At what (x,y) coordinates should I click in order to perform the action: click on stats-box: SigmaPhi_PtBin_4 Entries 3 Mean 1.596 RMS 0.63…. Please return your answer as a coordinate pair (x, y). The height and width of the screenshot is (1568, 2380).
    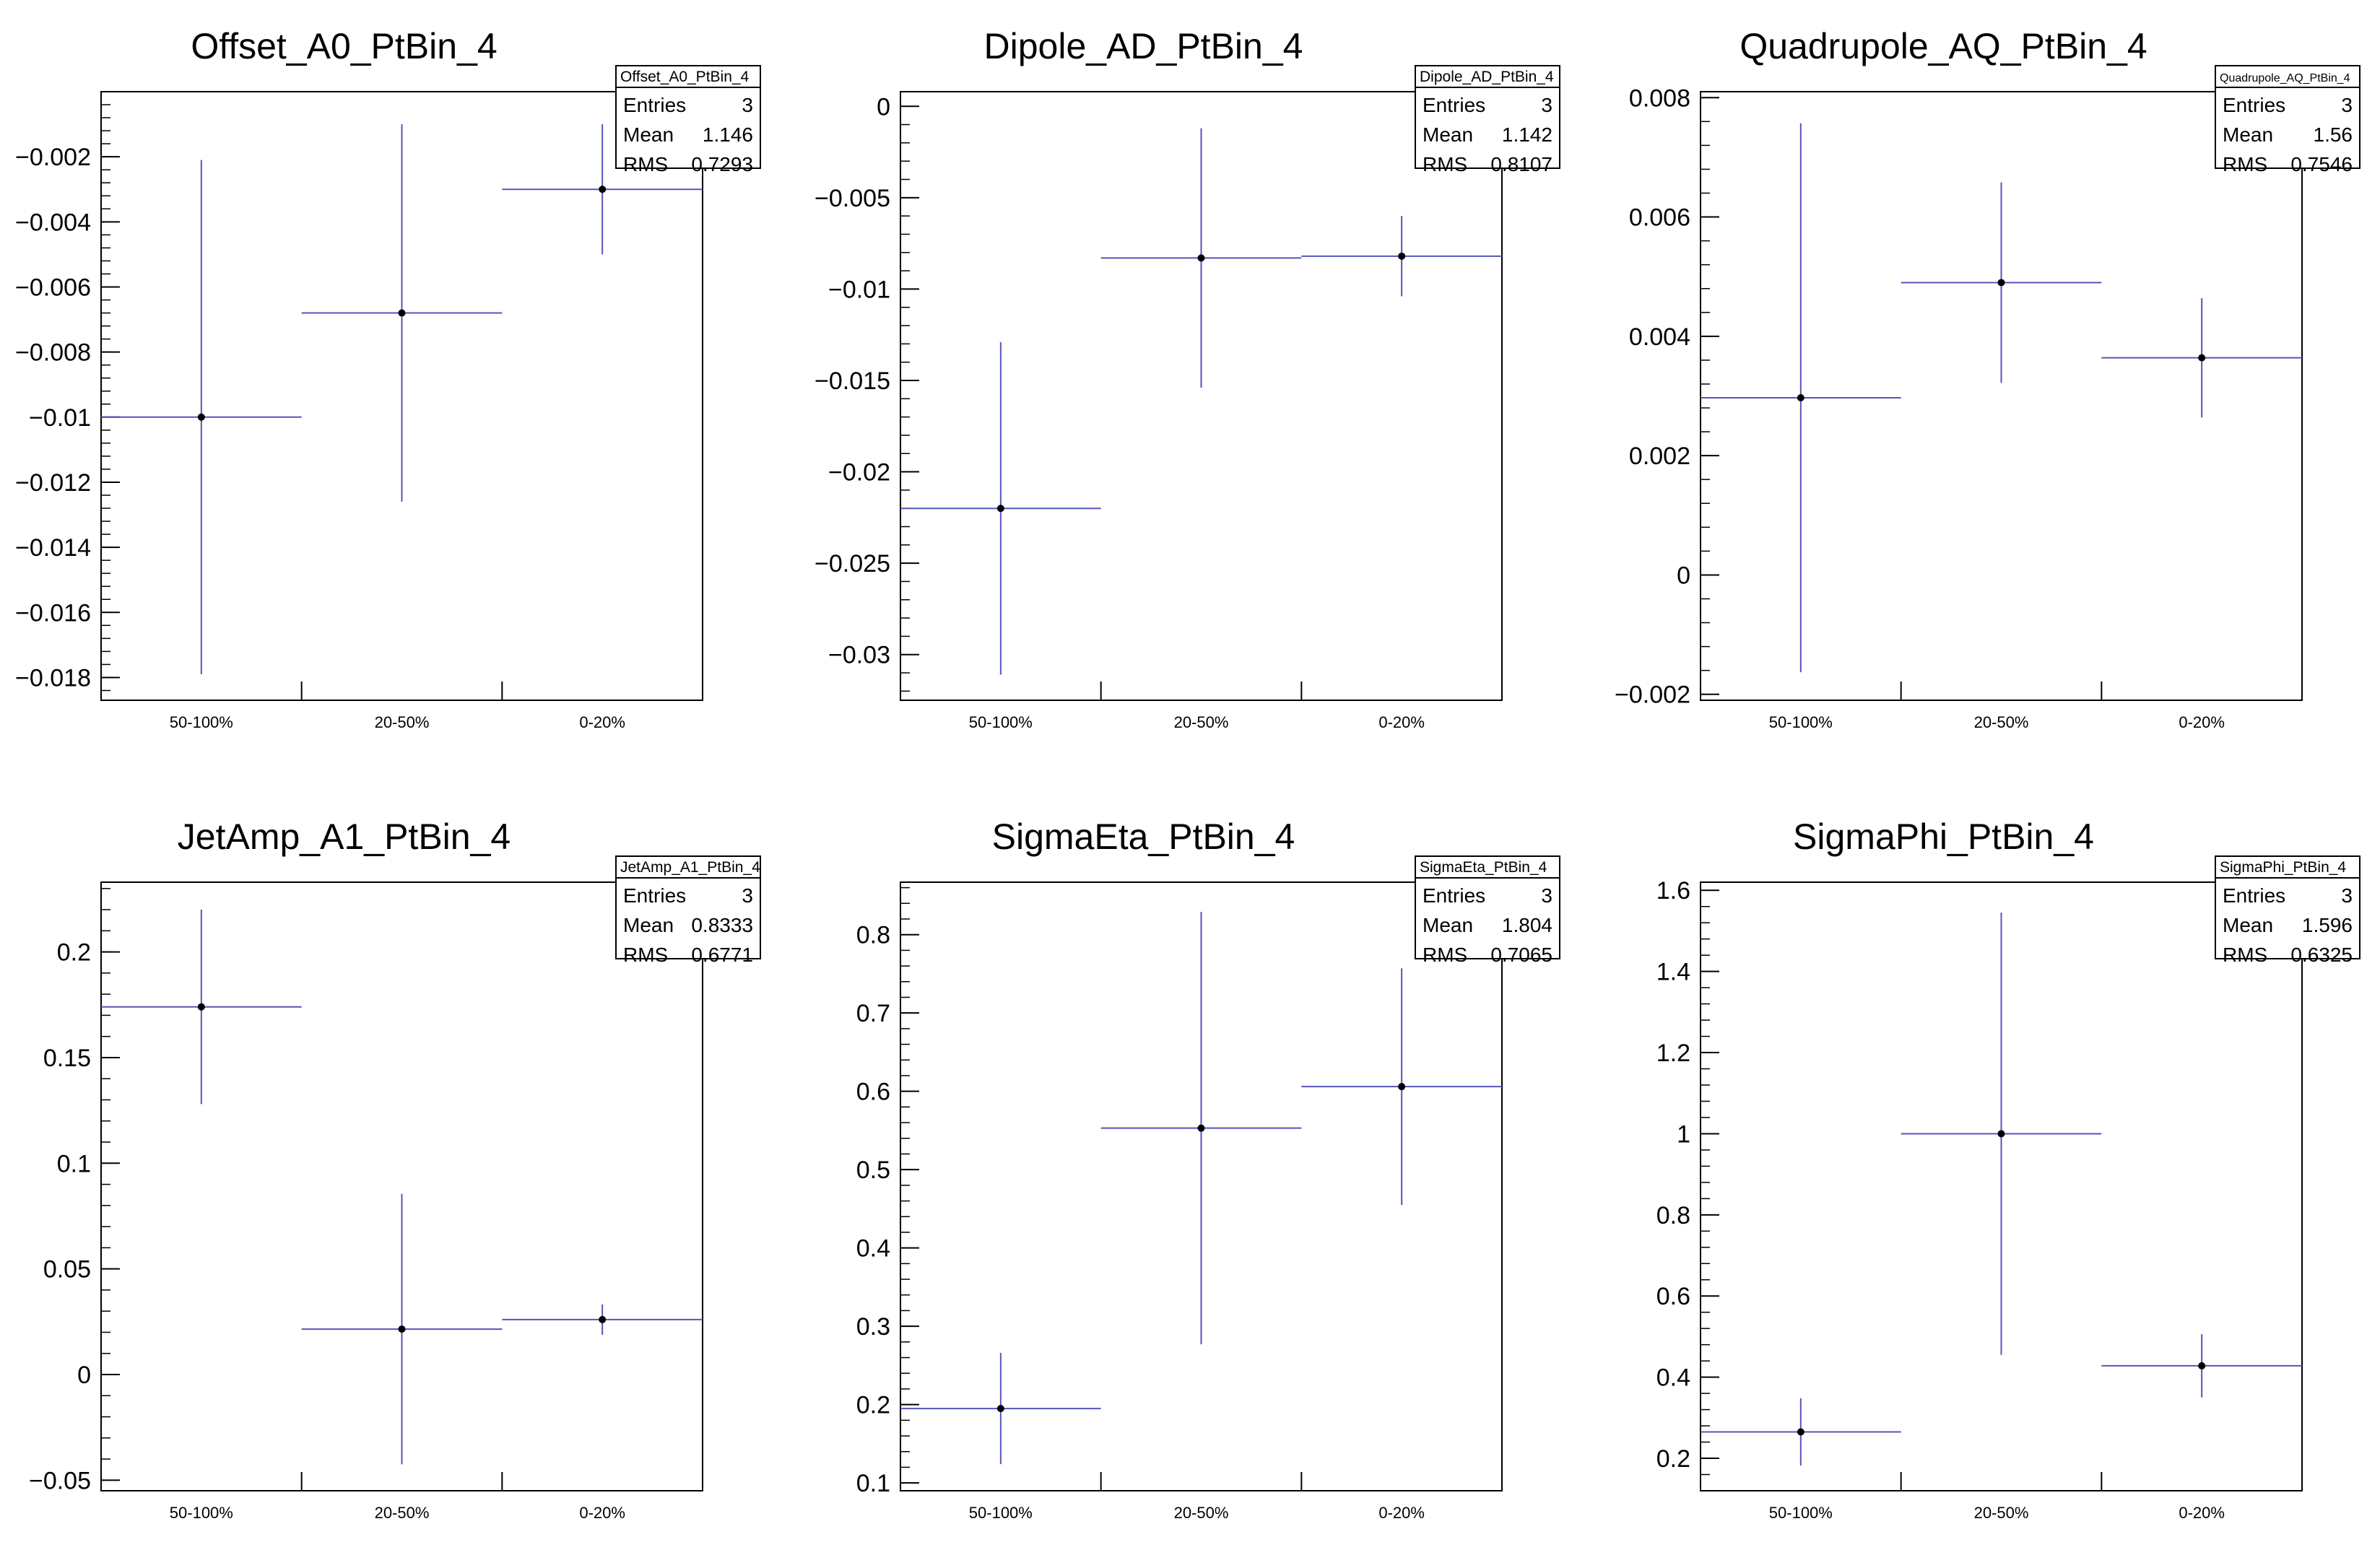
    Looking at the image, I should click on (2288, 910).